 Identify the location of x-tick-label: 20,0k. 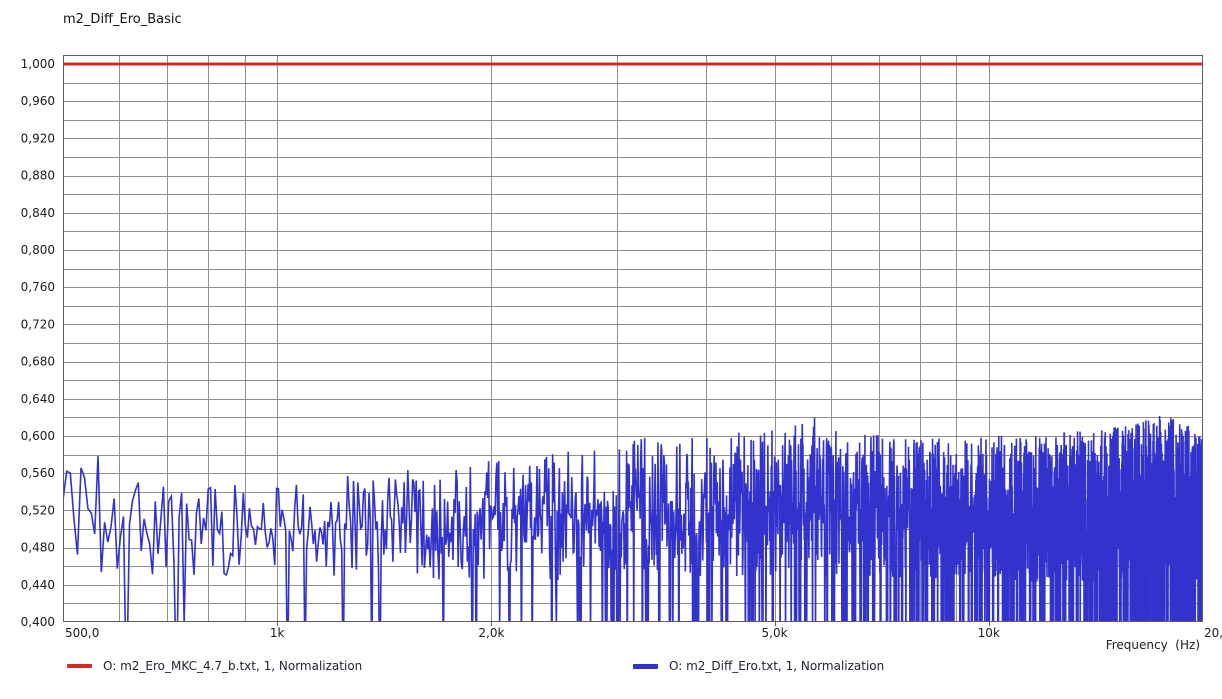
(1213, 633).